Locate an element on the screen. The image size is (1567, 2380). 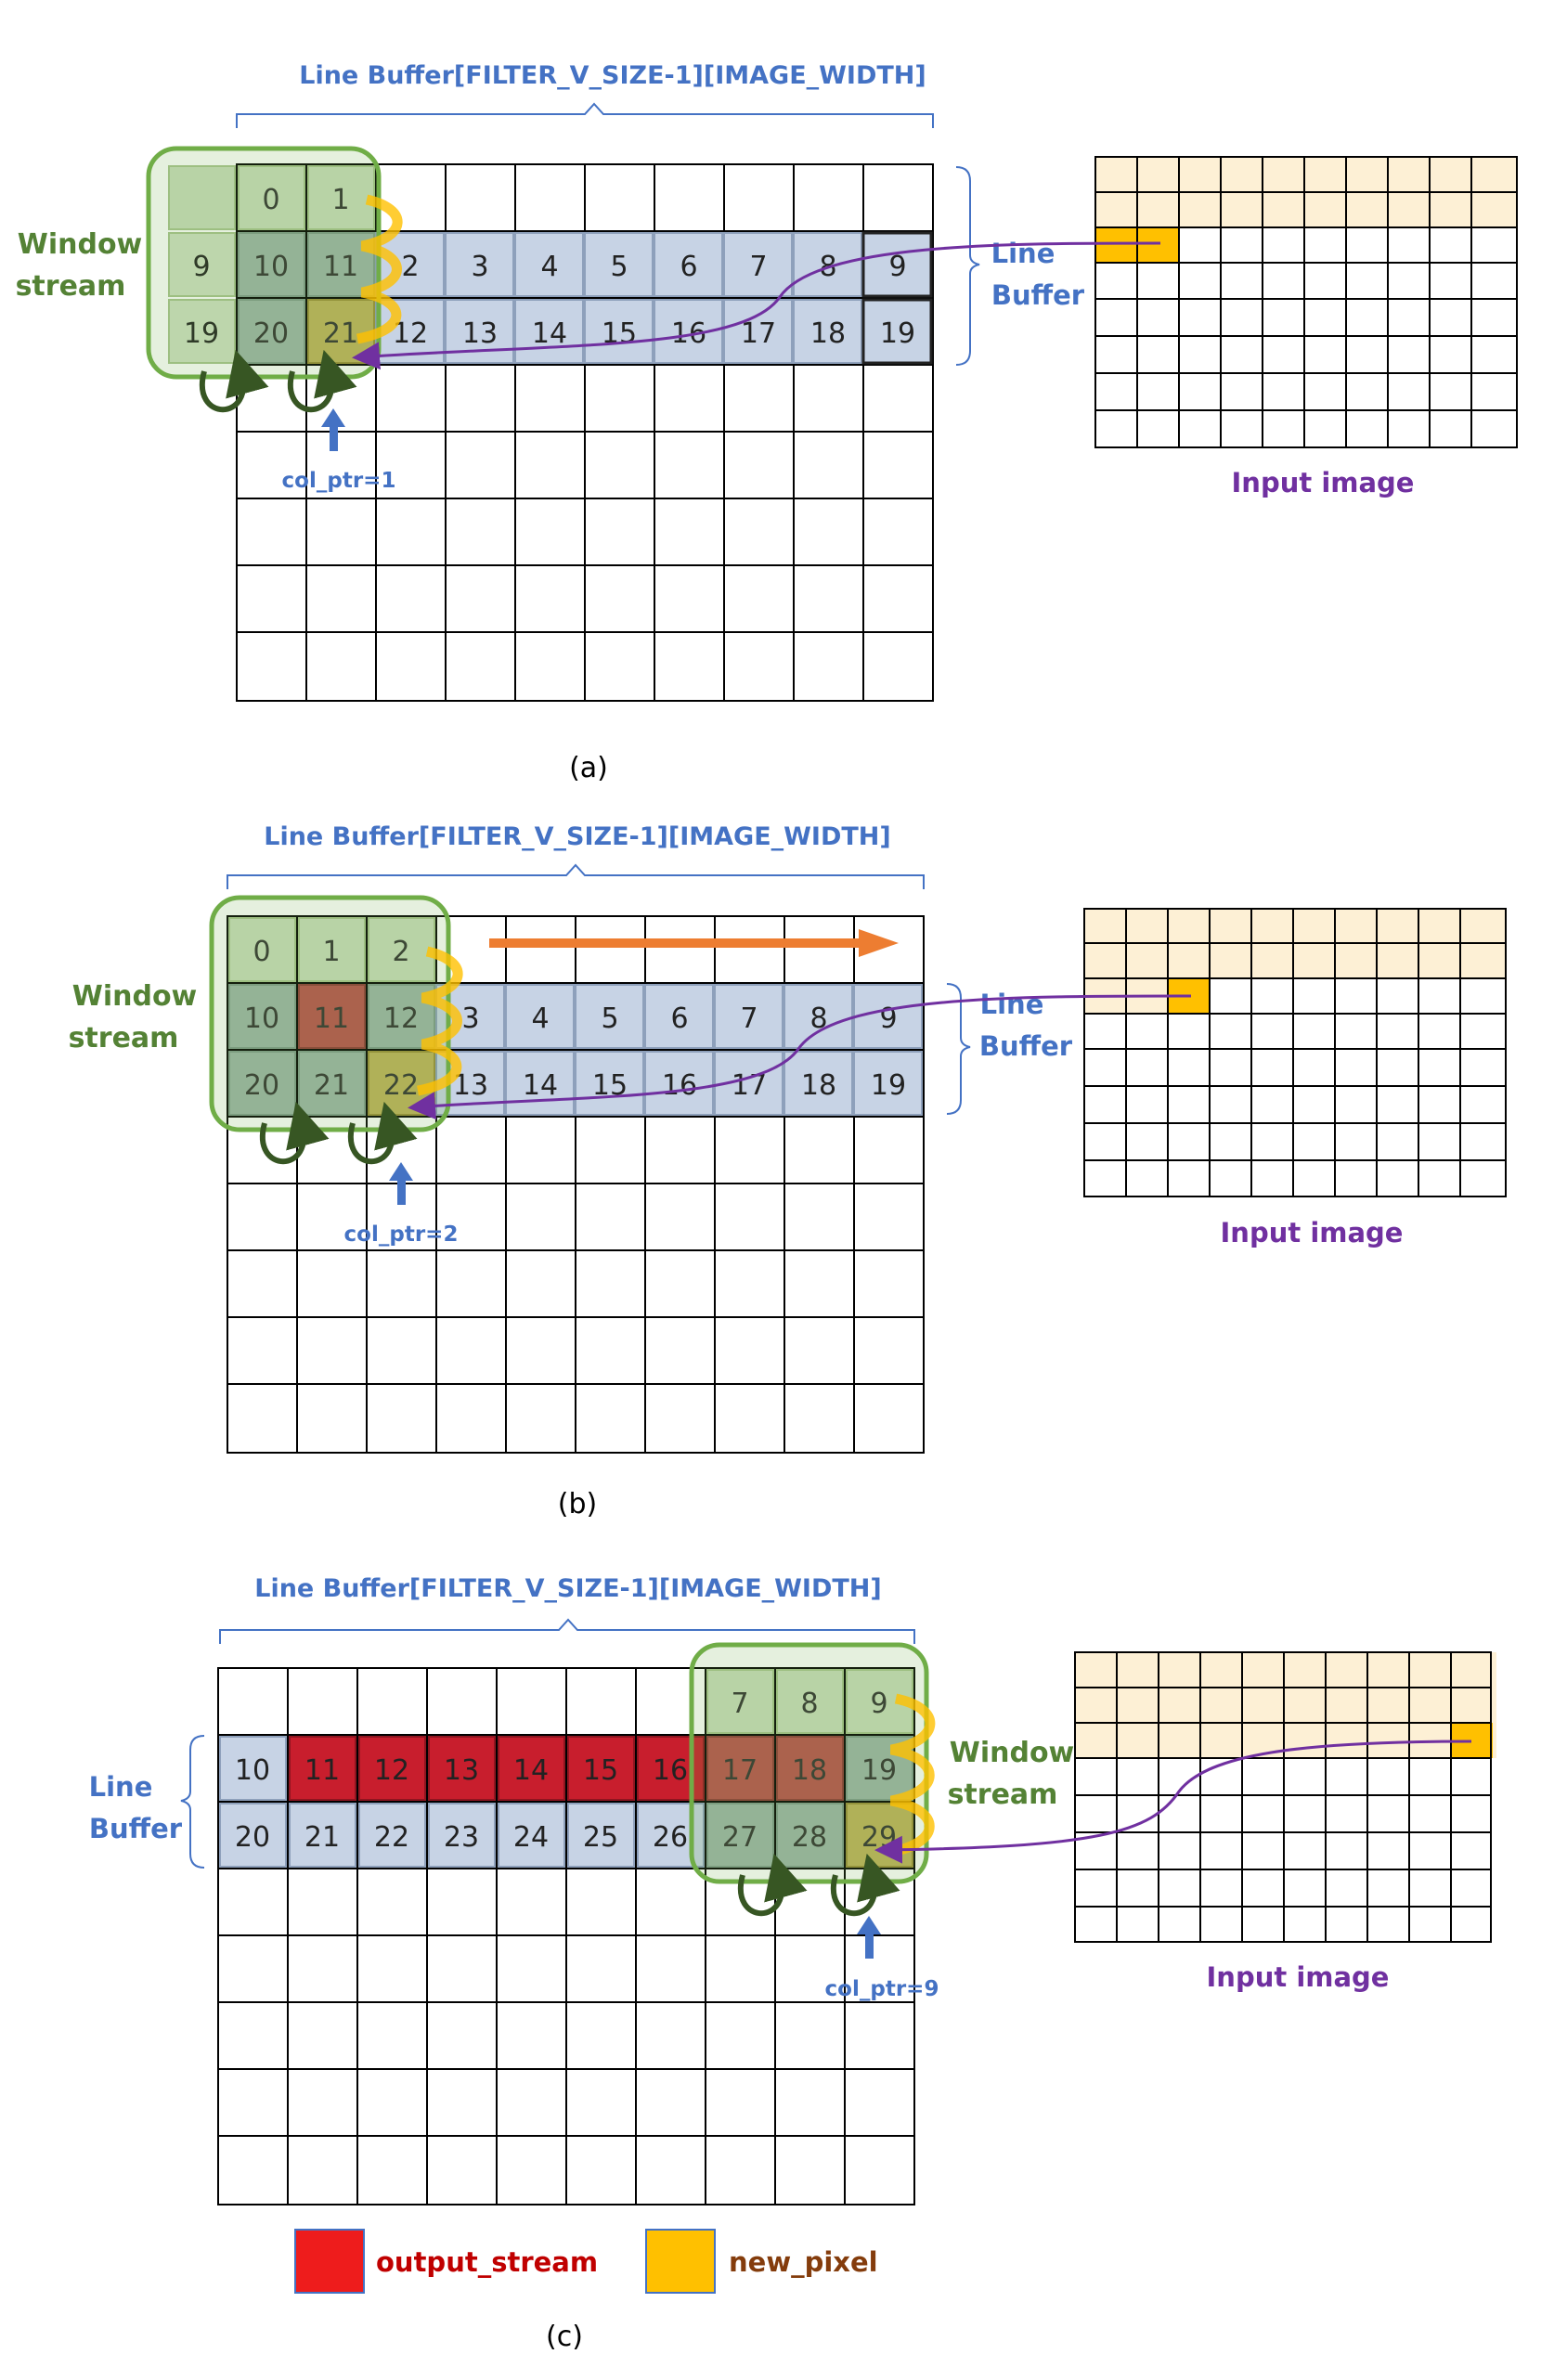
cell: 26 is located at coordinates (671, 1837).